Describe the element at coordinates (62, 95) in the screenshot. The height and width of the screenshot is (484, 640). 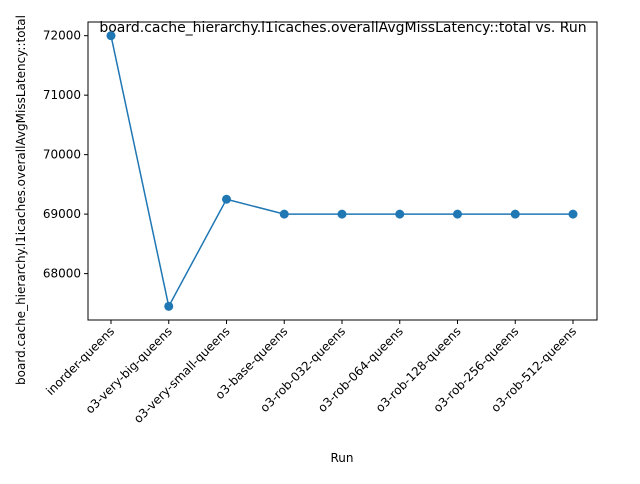
I see `y-tick-label: 71000` at that location.